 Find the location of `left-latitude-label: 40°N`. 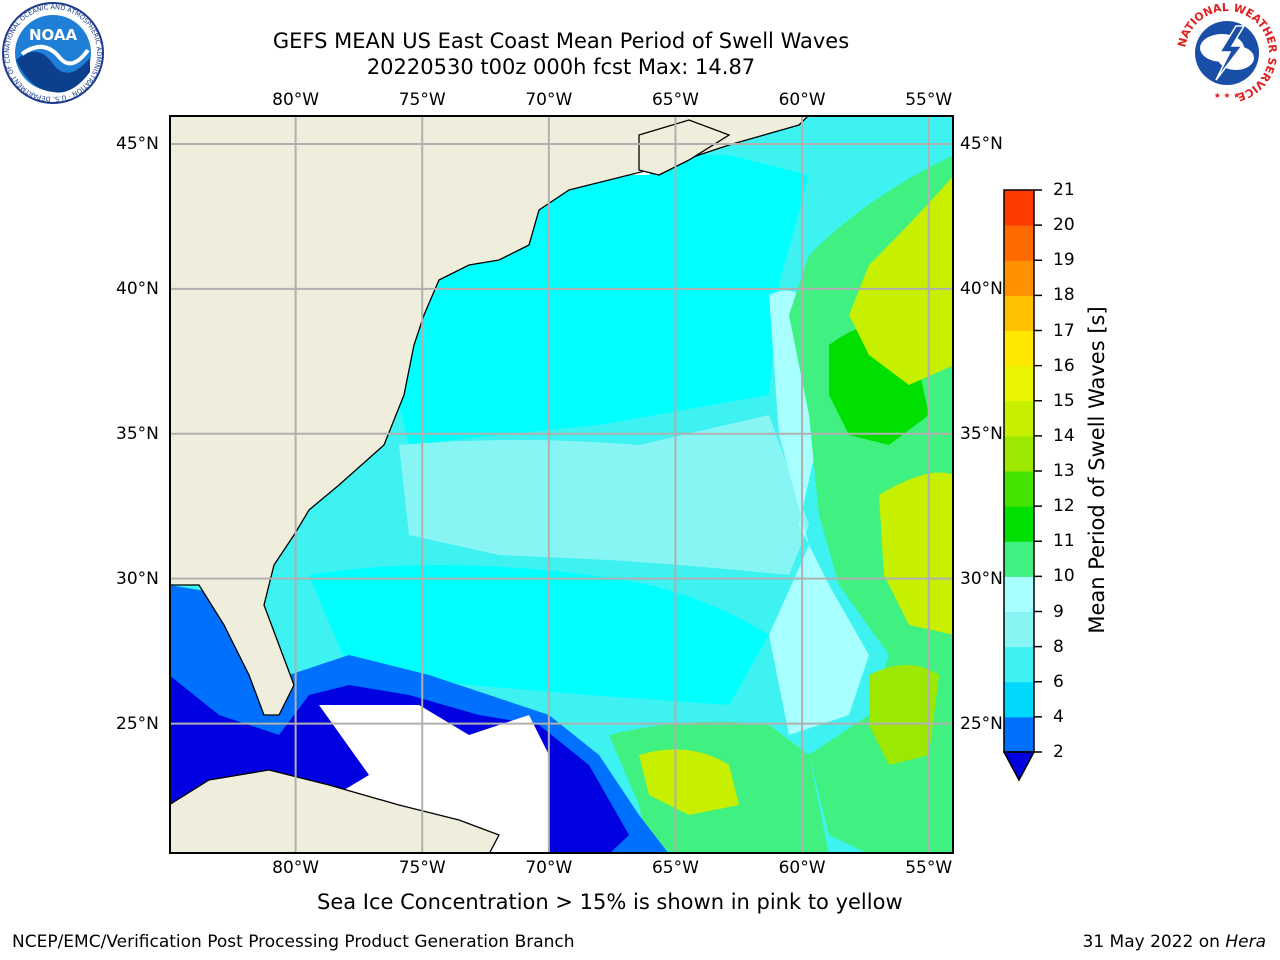

left-latitude-label: 40°N is located at coordinates (137, 288).